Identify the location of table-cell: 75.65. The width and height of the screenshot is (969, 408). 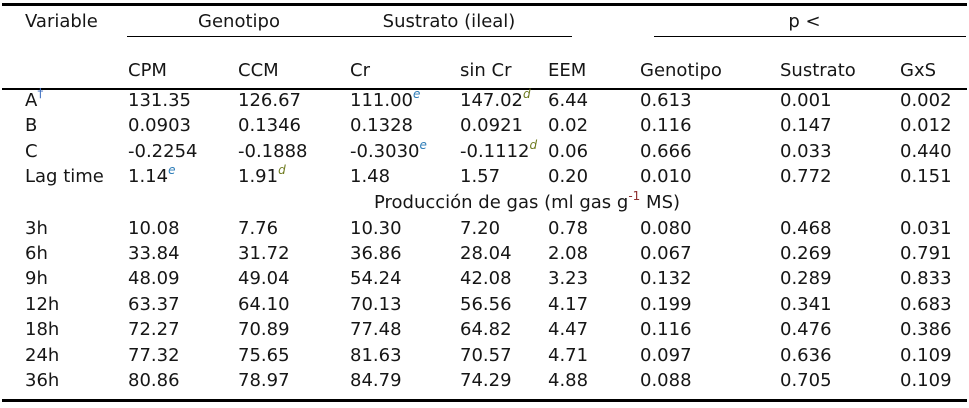
(264, 355).